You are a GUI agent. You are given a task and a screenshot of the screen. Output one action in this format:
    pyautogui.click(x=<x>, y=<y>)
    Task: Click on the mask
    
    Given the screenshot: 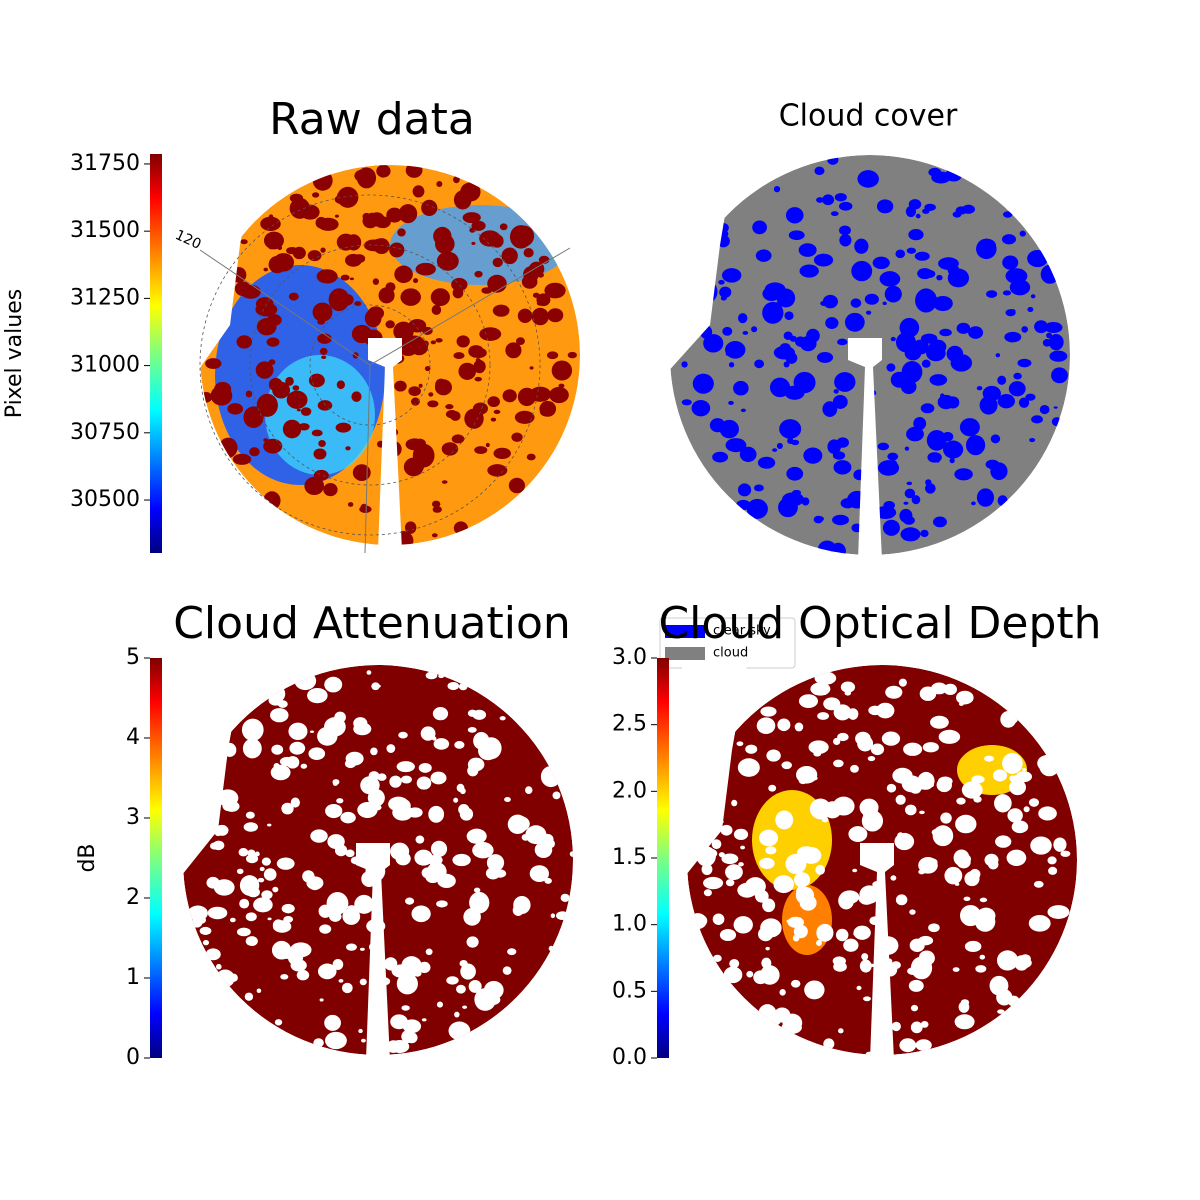 What is the action you would take?
    pyautogui.click(x=225, y=270)
    